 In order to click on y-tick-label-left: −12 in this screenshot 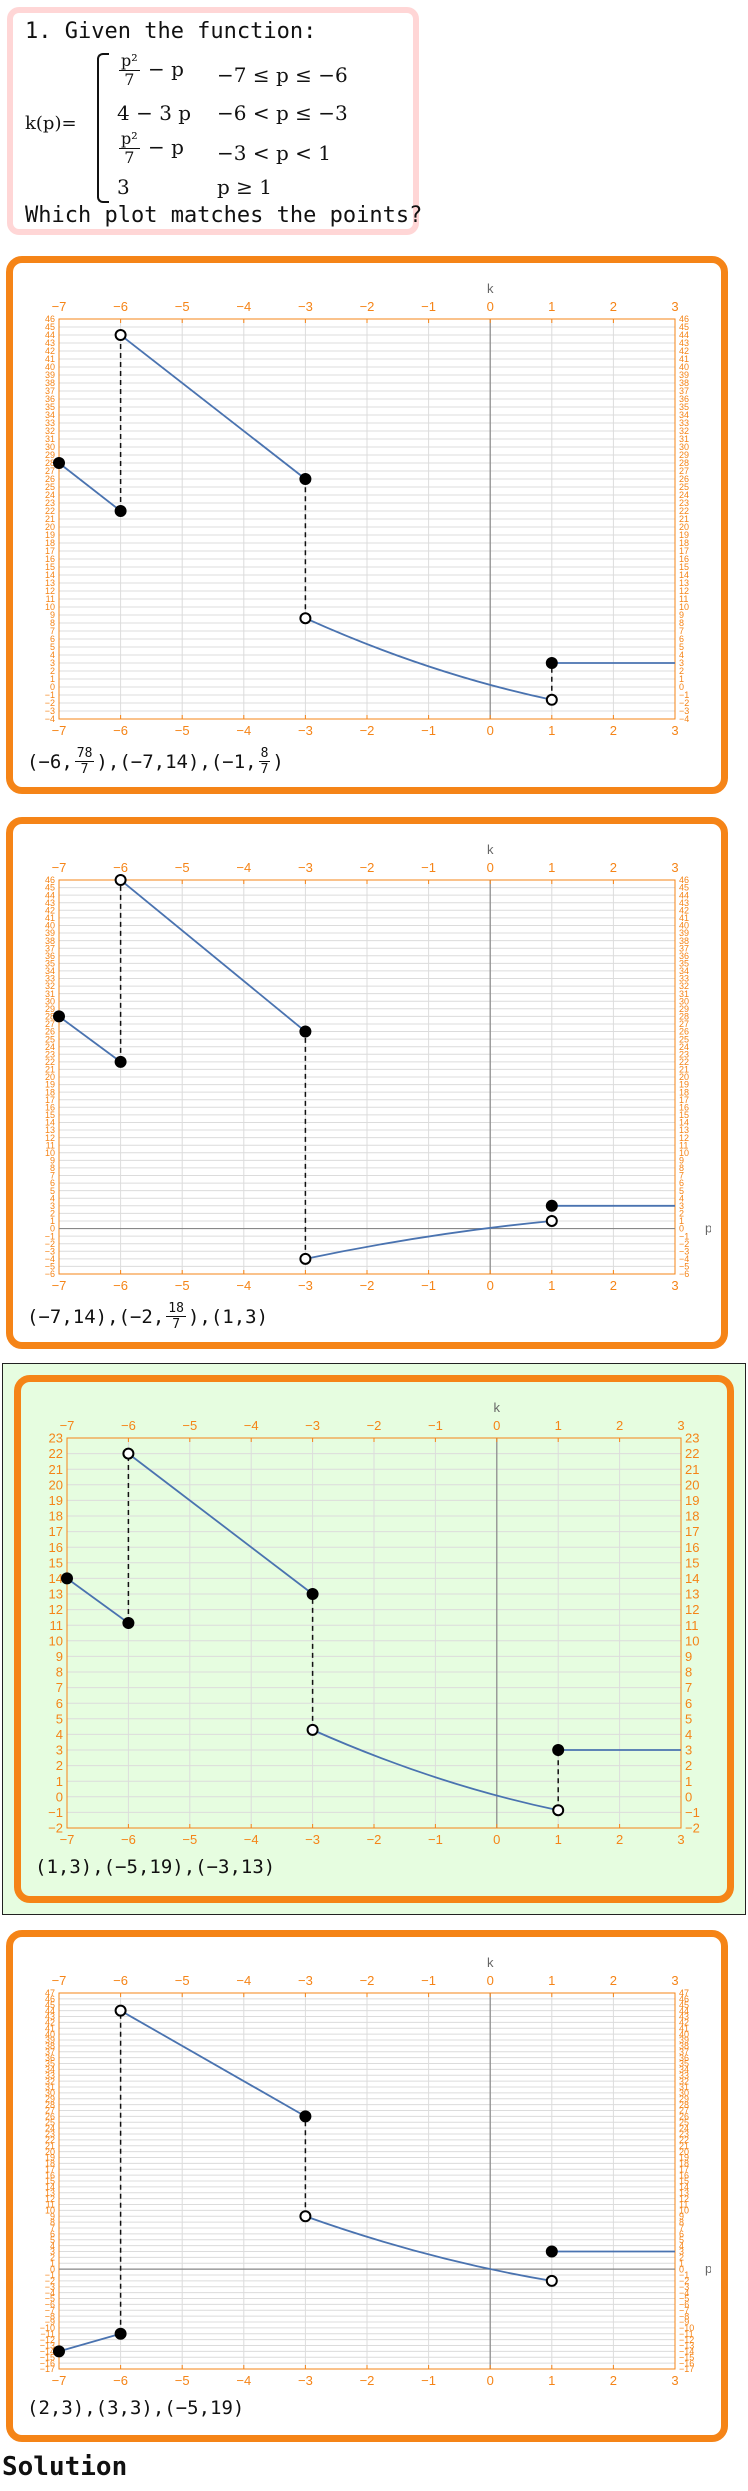, I will do `click(47, 2340)`.